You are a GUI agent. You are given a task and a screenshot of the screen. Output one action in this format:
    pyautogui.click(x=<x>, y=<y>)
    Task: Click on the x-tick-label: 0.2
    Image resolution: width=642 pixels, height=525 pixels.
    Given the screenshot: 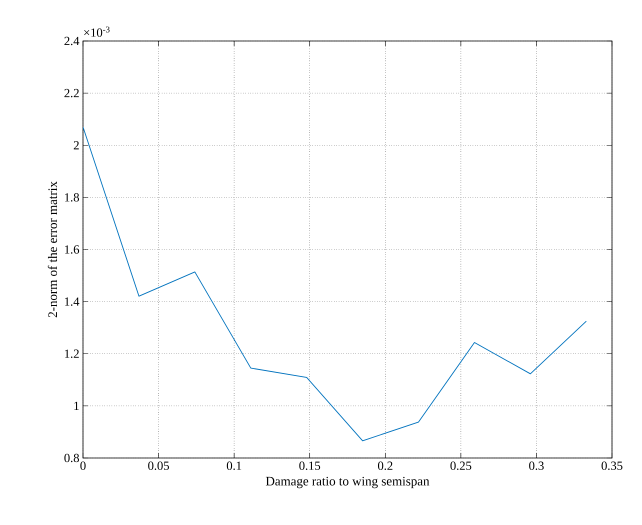 What is the action you would take?
    pyautogui.click(x=385, y=466)
    